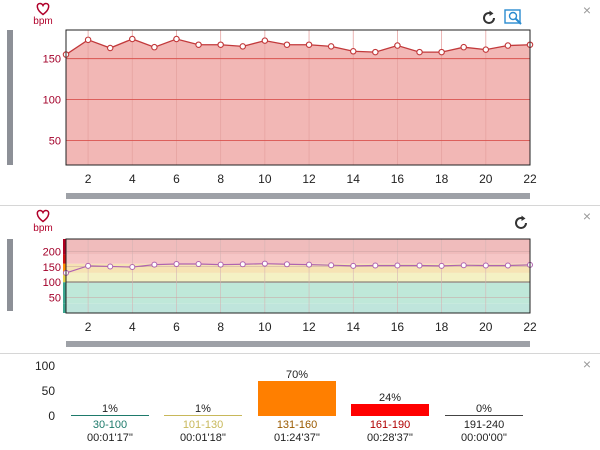  Describe the element at coordinates (390, 438) in the screenshot. I see `zone-duration-label: 00:28'37''` at that location.